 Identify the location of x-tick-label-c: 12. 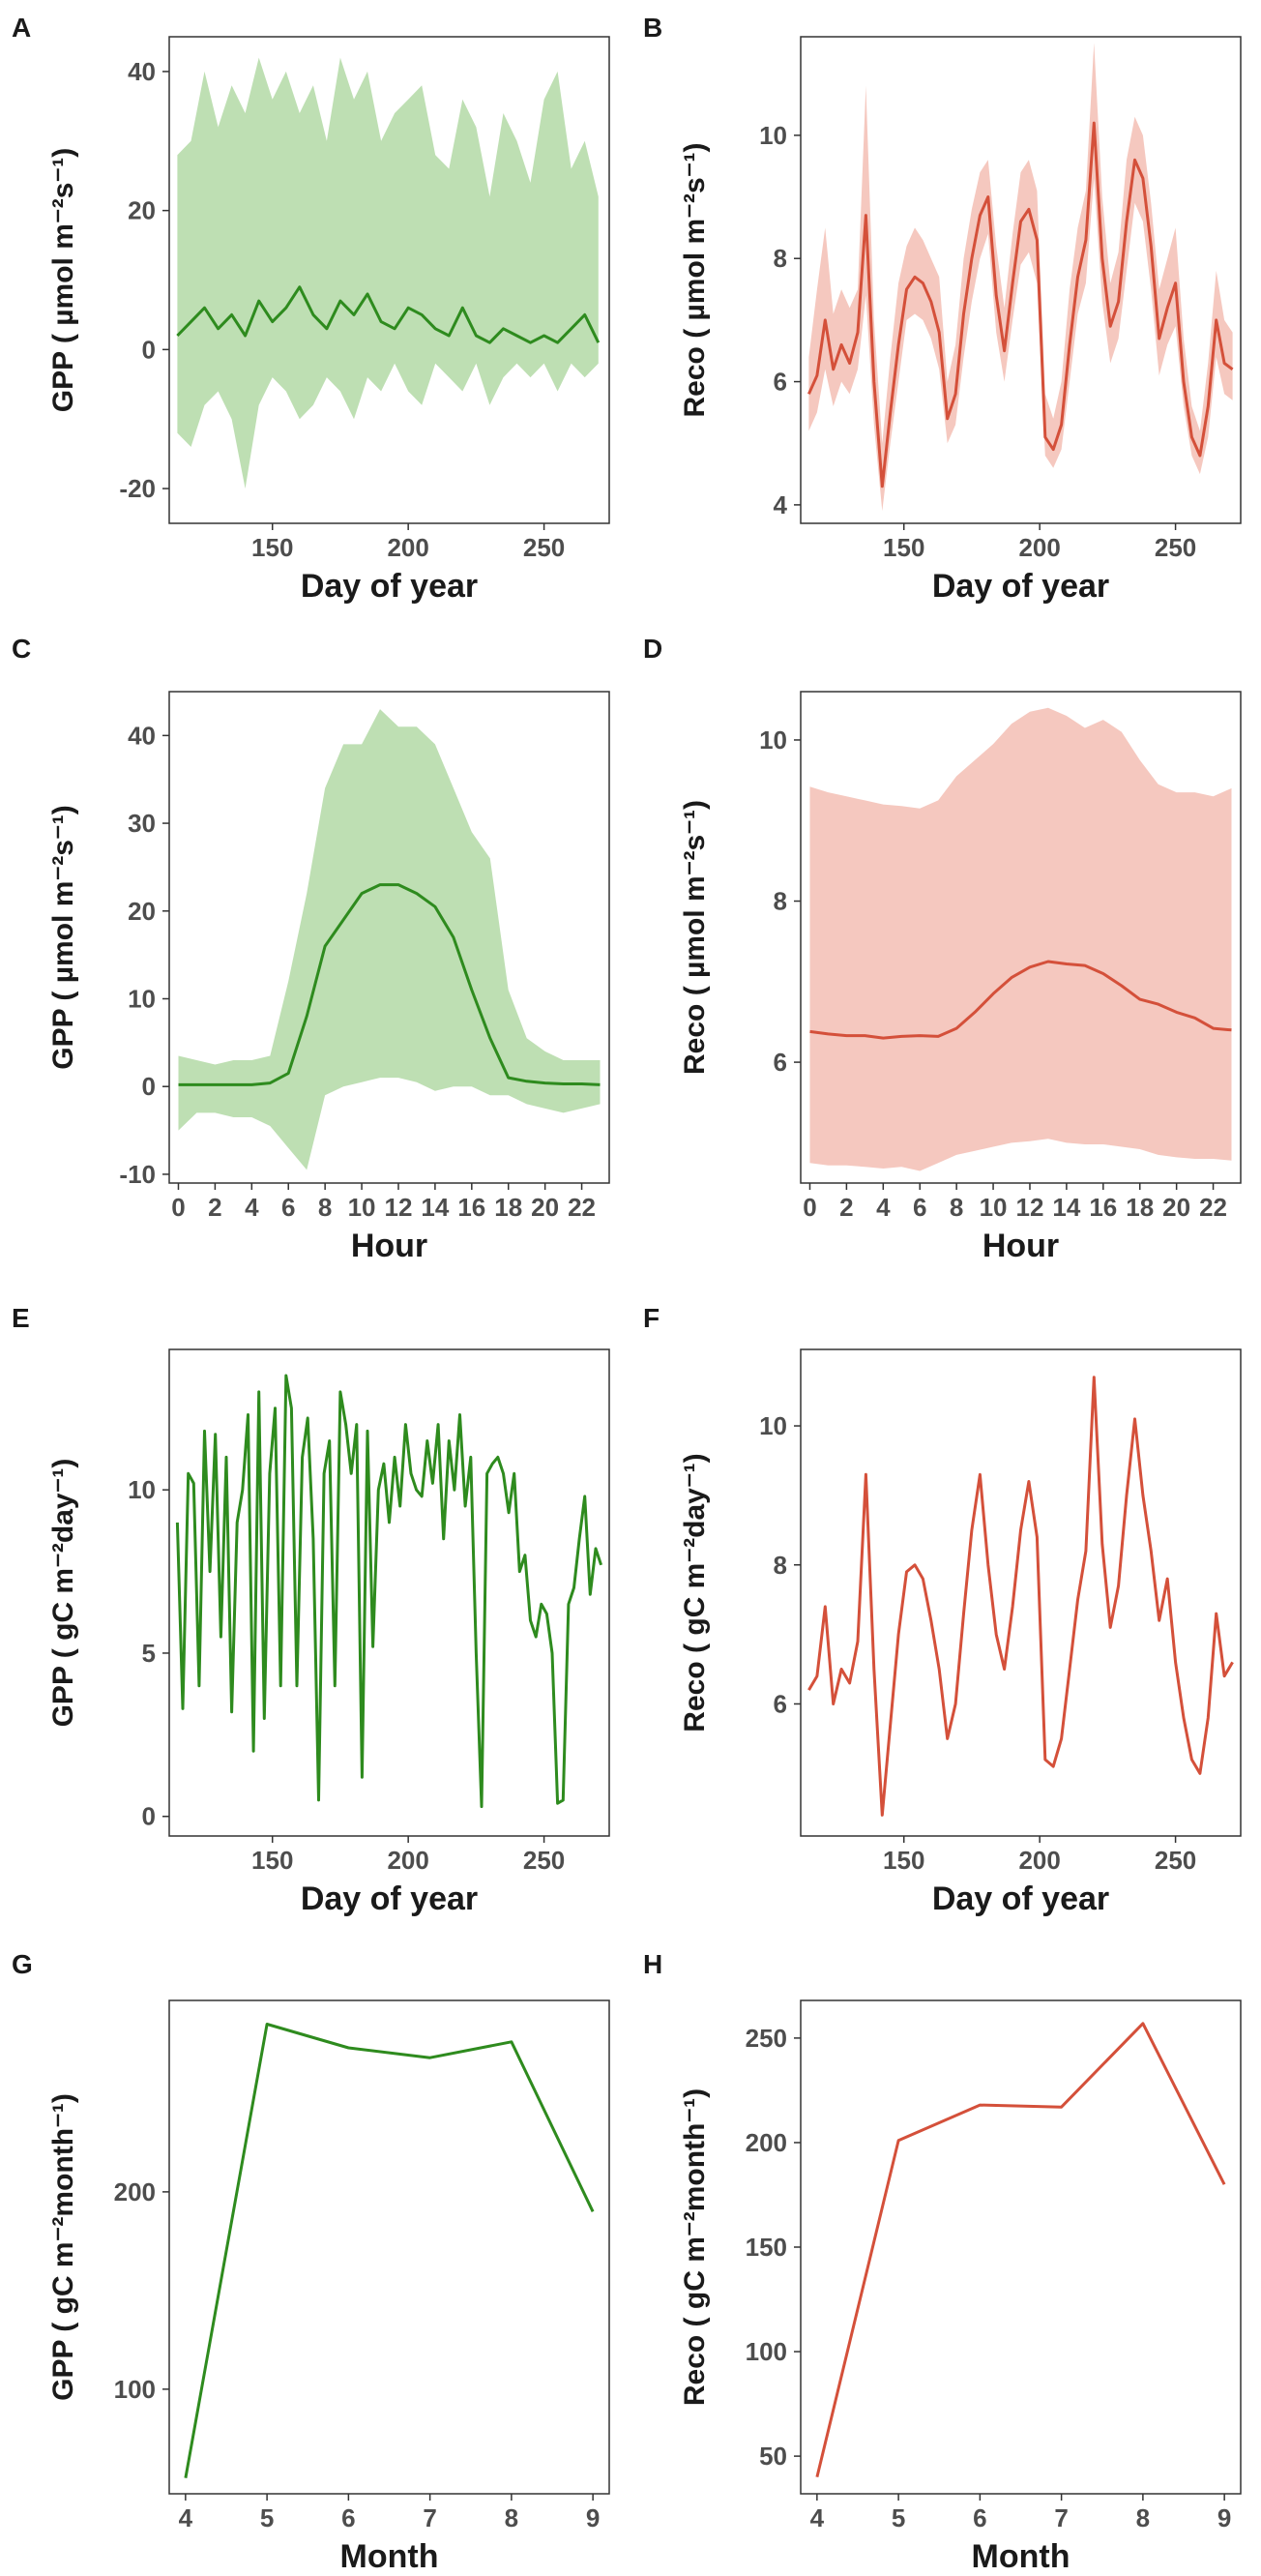
(399, 1207).